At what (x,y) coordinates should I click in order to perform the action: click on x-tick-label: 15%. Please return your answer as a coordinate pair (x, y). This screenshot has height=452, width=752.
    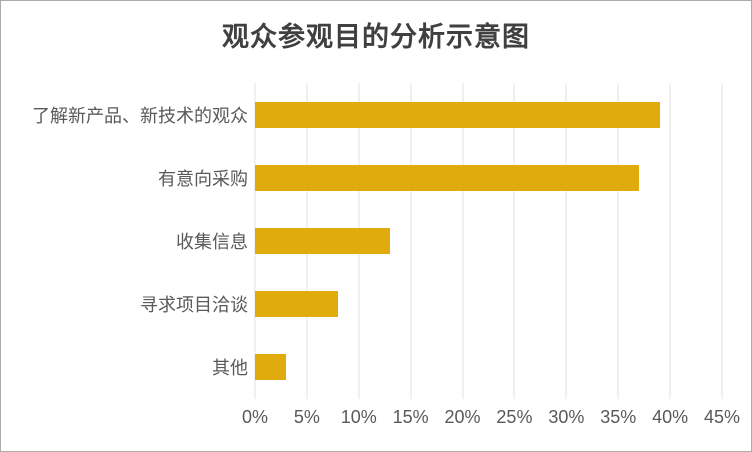
    Looking at the image, I should click on (410, 417).